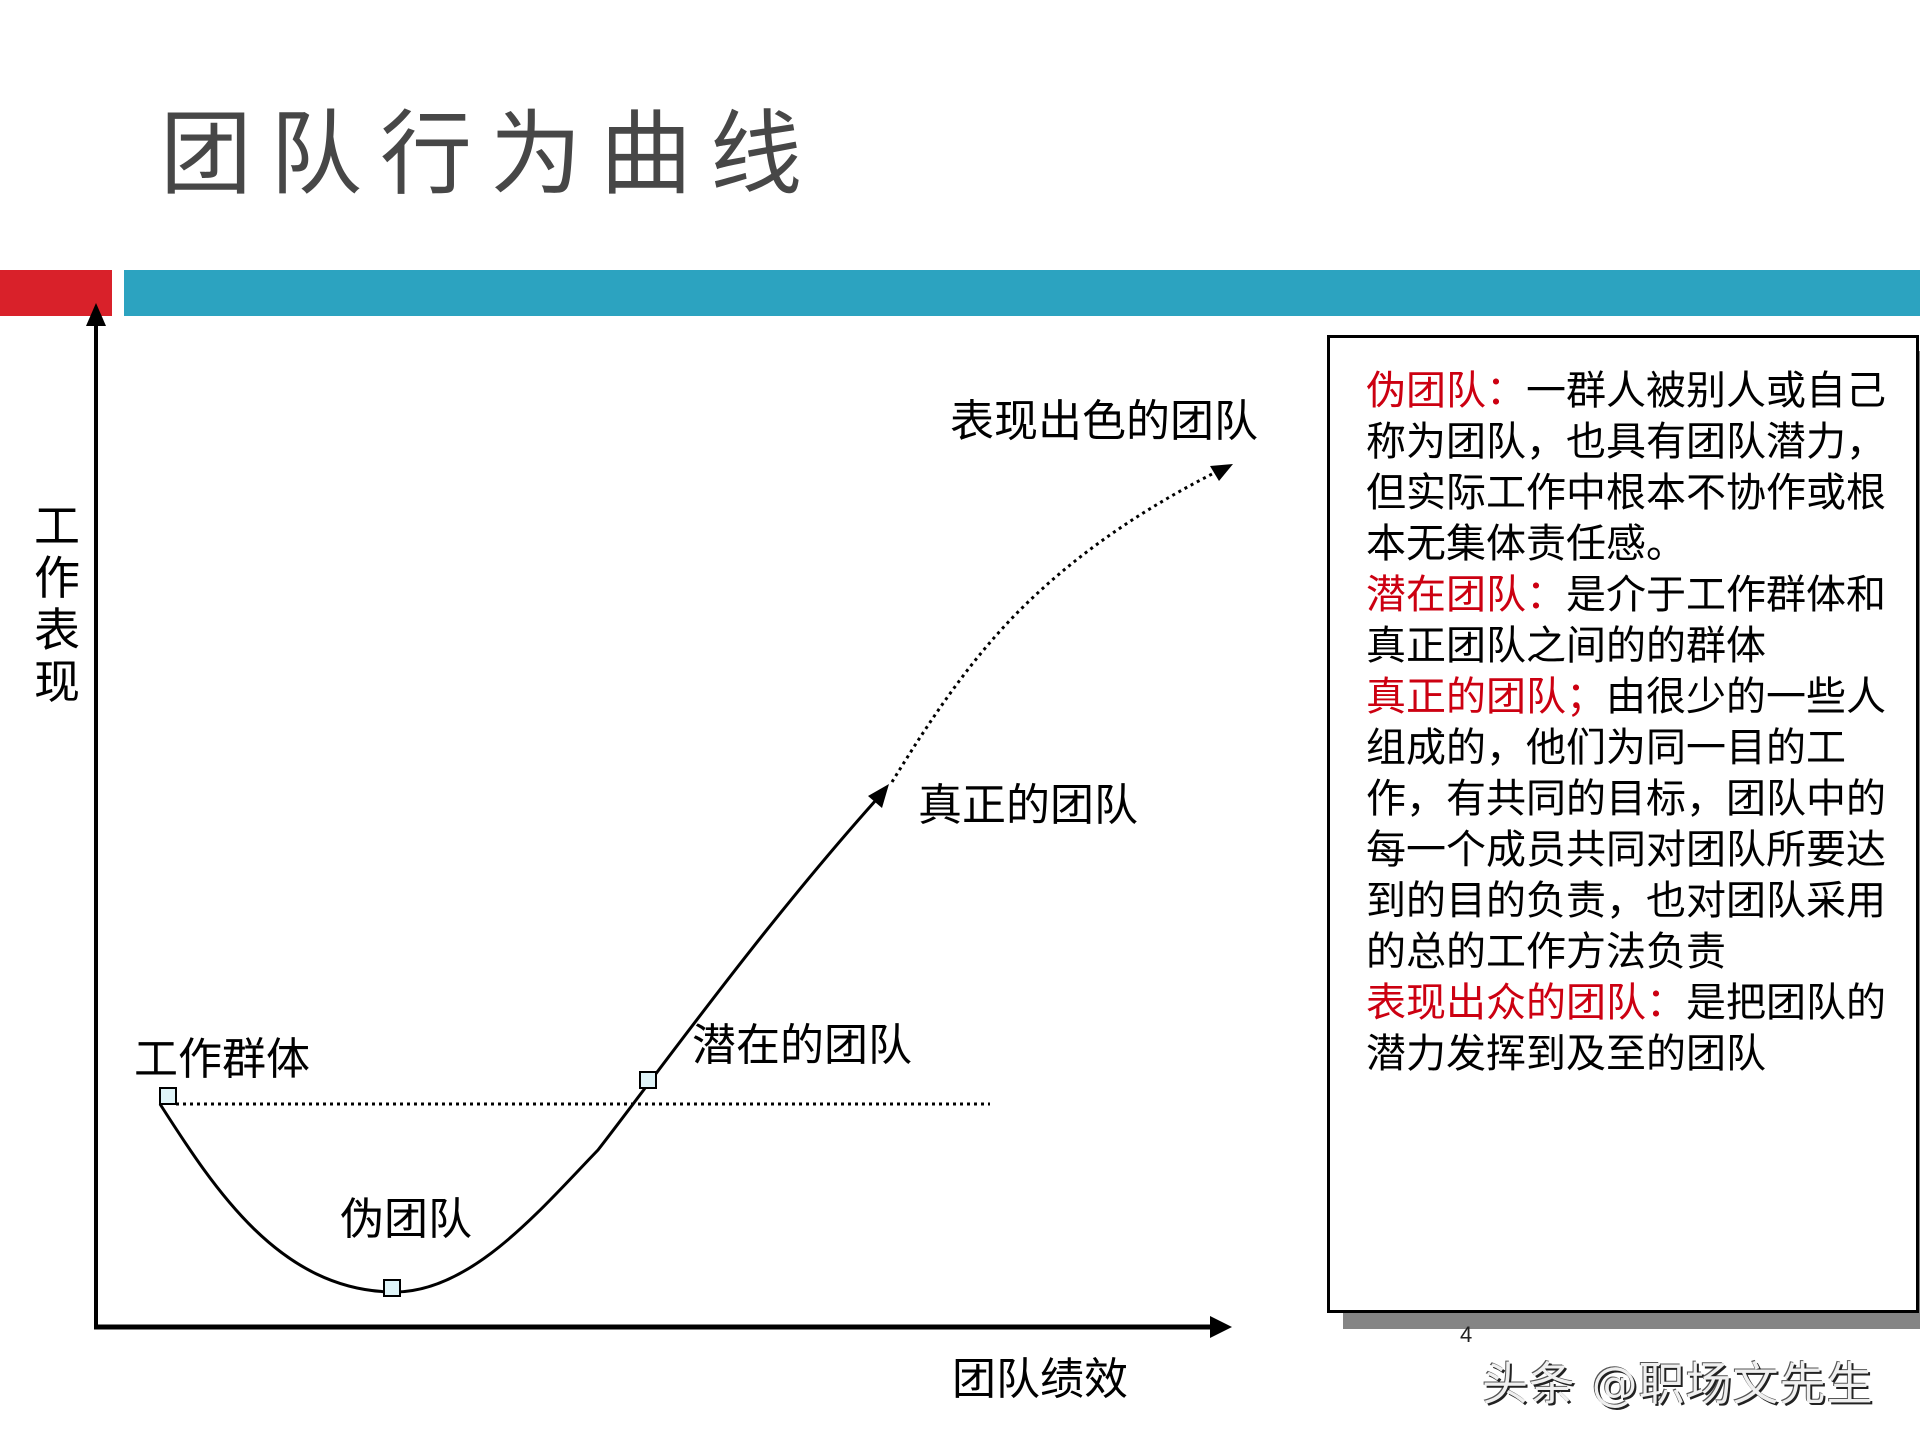 This screenshot has height=1440, width=1920. I want to click on label-potential-team: 潜在的团队, so click(802, 1045).